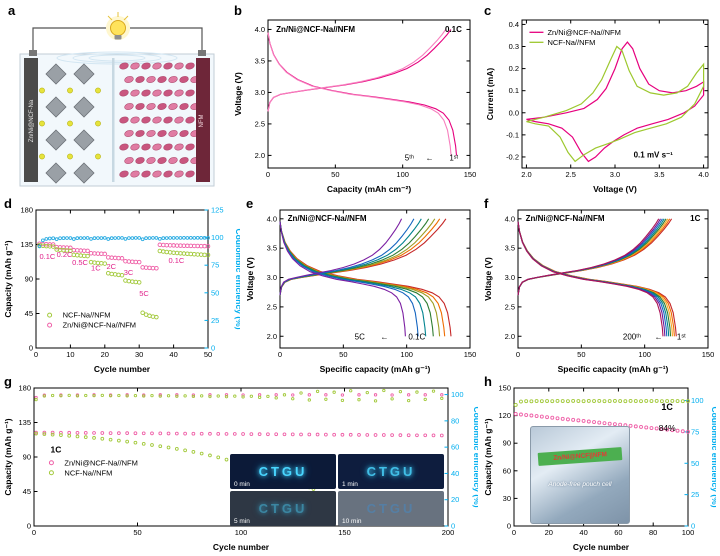  I want to click on svg-text: Capacity (mAh g⁻¹), so click(8, 278).